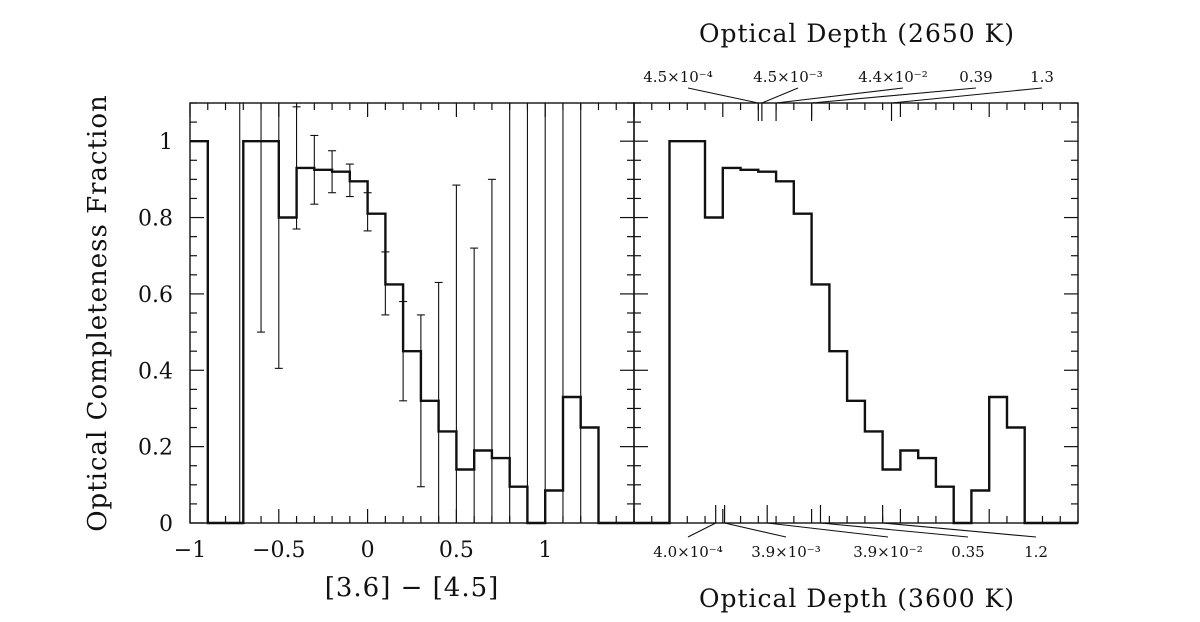  What do you see at coordinates (857, 33) in the screenshot?
I see `top-optical-depth-title: Optical Depth (2650 K)` at bounding box center [857, 33].